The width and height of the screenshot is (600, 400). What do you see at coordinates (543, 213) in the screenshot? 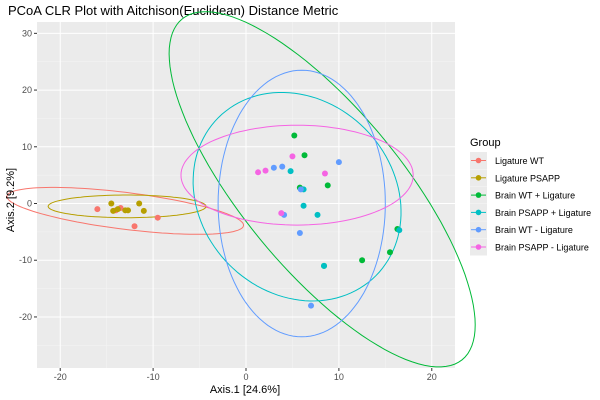
I see `legend-label: Brain PSAPP + Ligature` at bounding box center [543, 213].